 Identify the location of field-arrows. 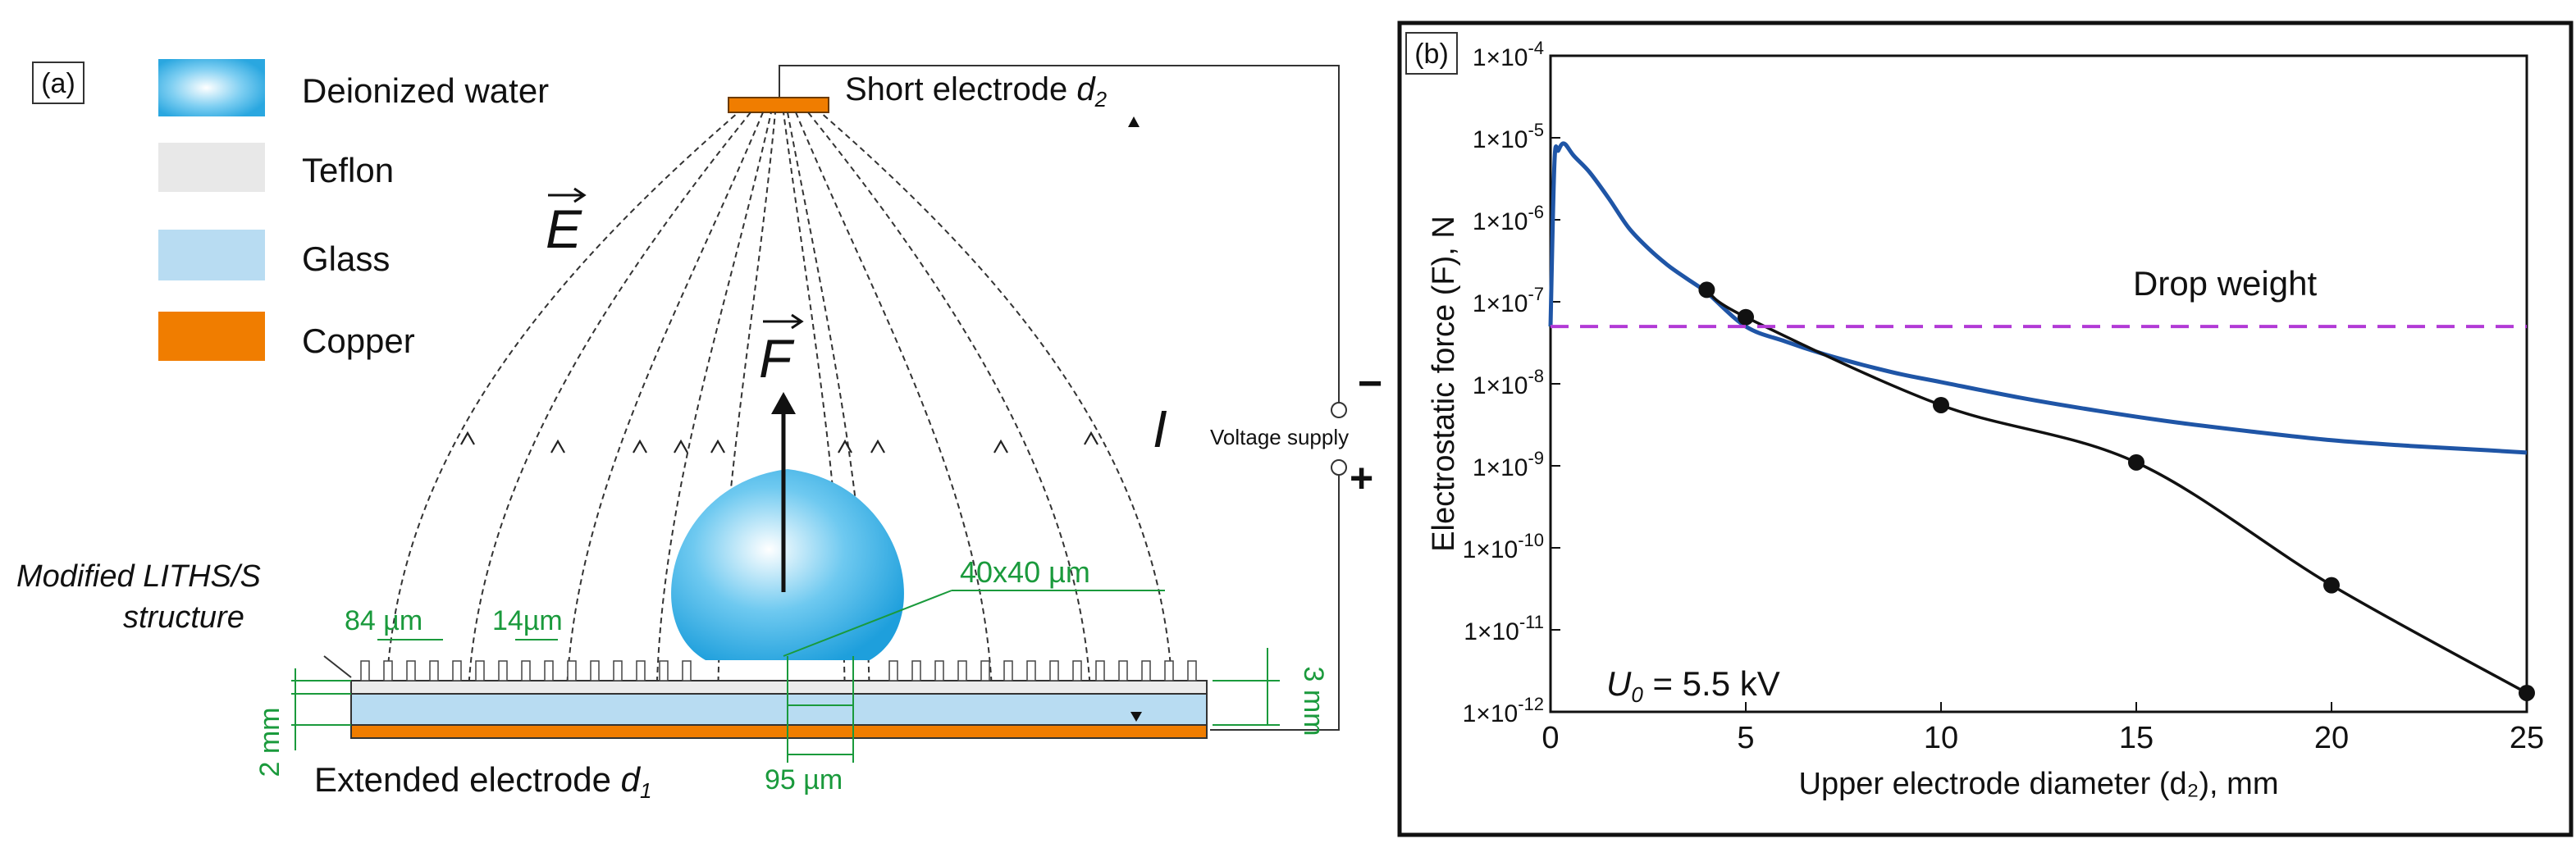
(779, 443).